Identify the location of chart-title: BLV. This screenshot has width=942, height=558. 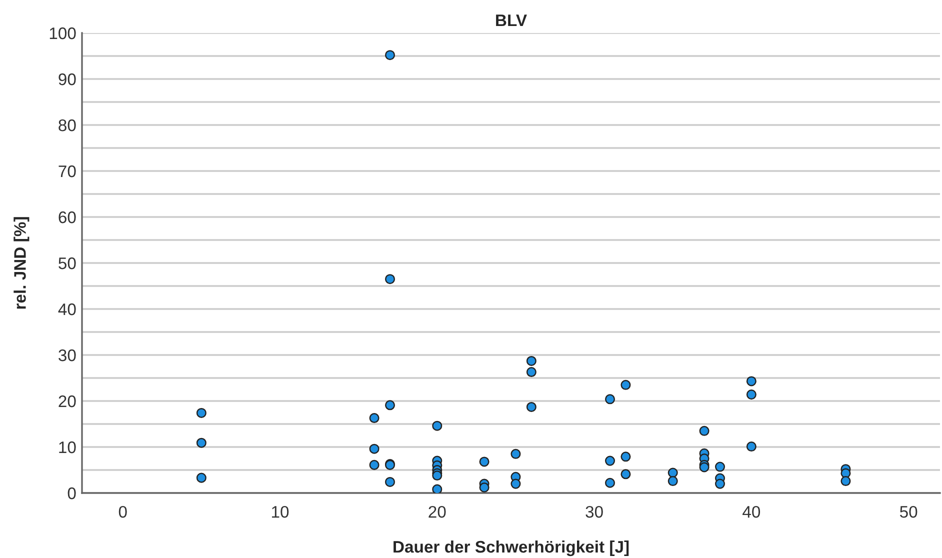
(511, 20).